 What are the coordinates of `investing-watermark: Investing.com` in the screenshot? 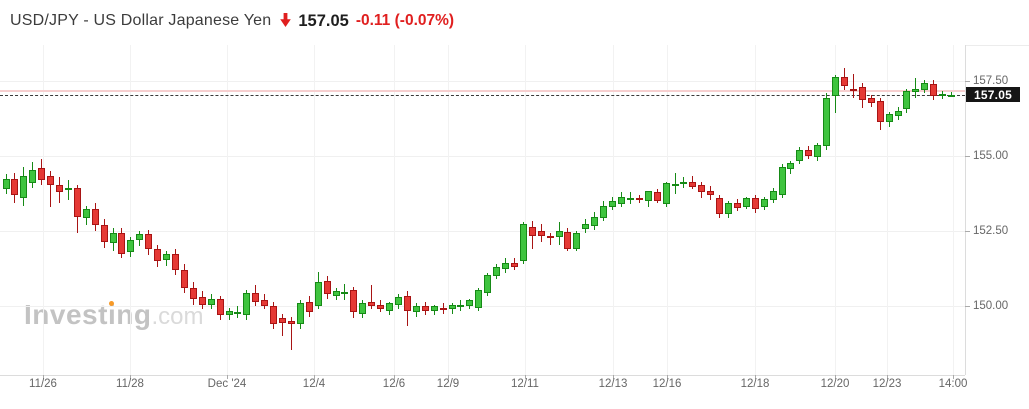 It's located at (113, 315).